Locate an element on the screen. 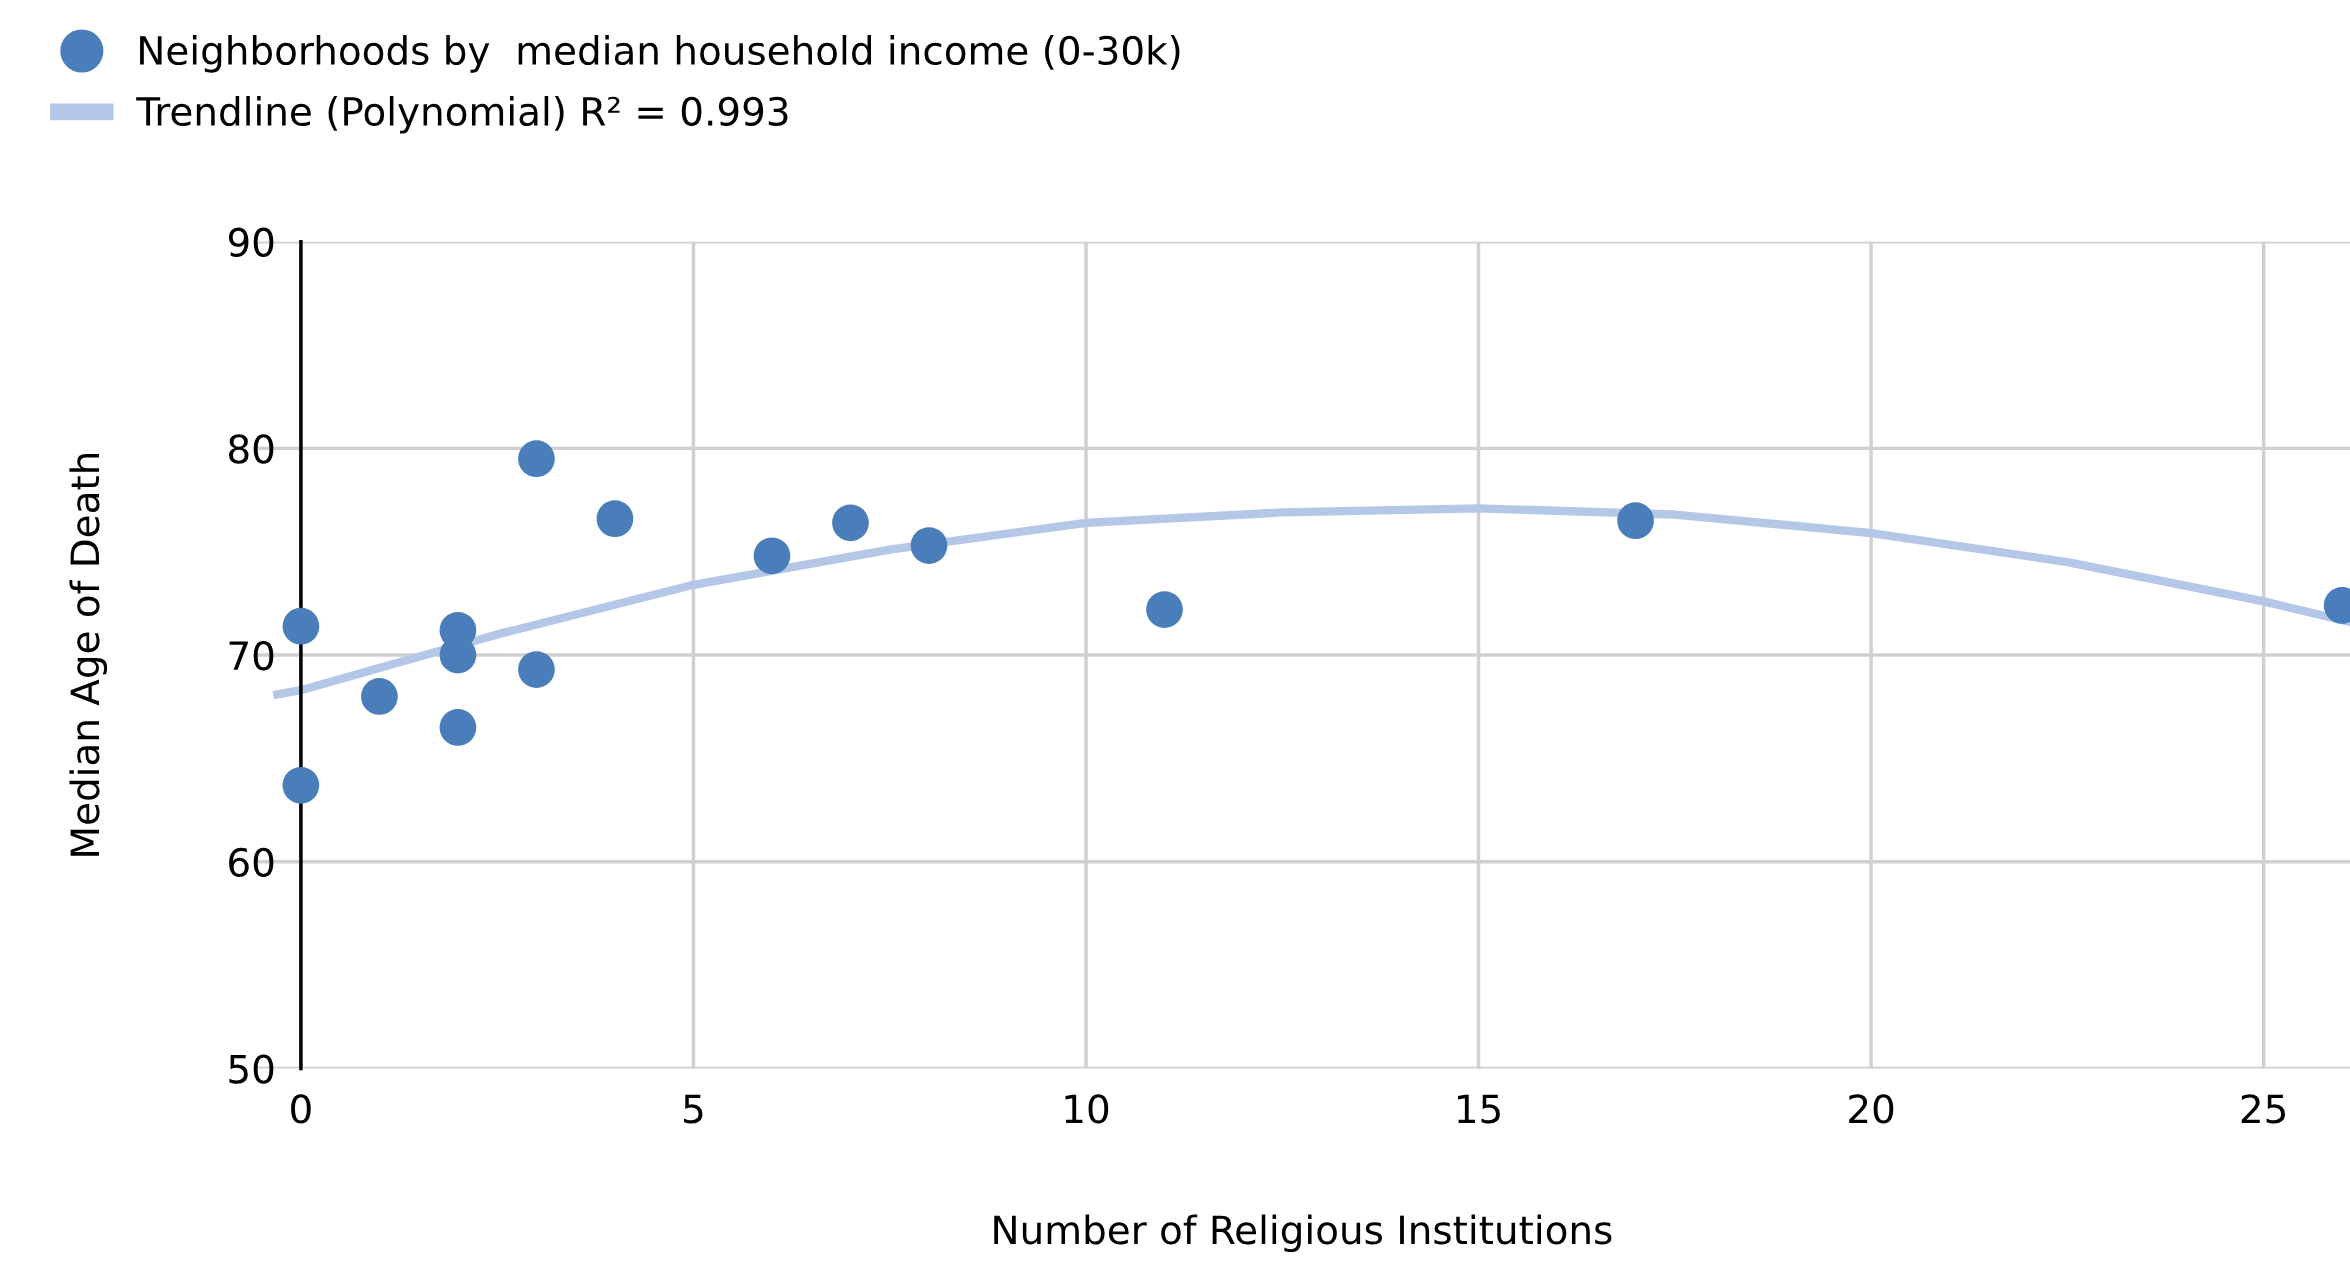 The height and width of the screenshot is (1272, 2350). legend-label: Trendline (Polynomial) R² = 0.993 is located at coordinates (462, 114).